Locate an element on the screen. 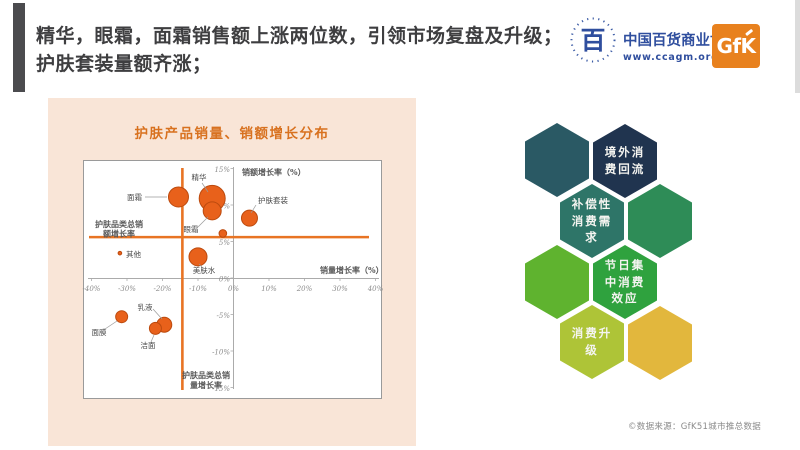 The width and height of the screenshot is (800, 450). x-tick-label: -10% is located at coordinates (198, 289).